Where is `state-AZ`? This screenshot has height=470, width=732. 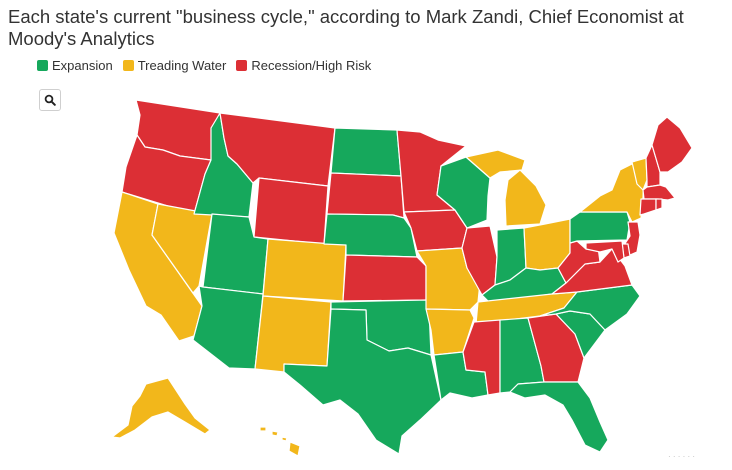 state-AZ is located at coordinates (228, 327).